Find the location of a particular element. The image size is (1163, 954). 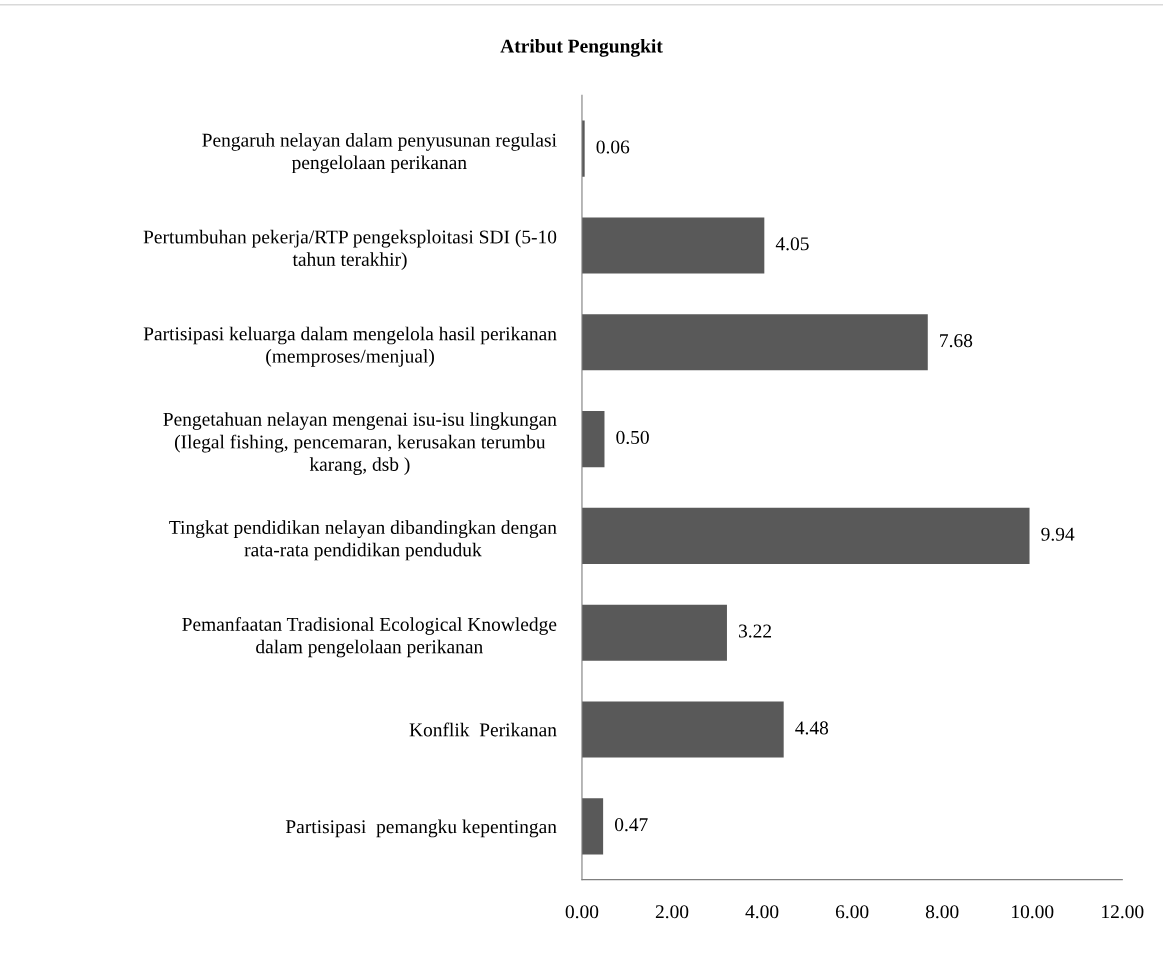

y-tick-label: Pengetahuan nelayan mengenai isu-isu lingkungan (Ilegal fishing, pencemaran, kerusakan terumbu karang, dsb ) is located at coordinates (360, 443).